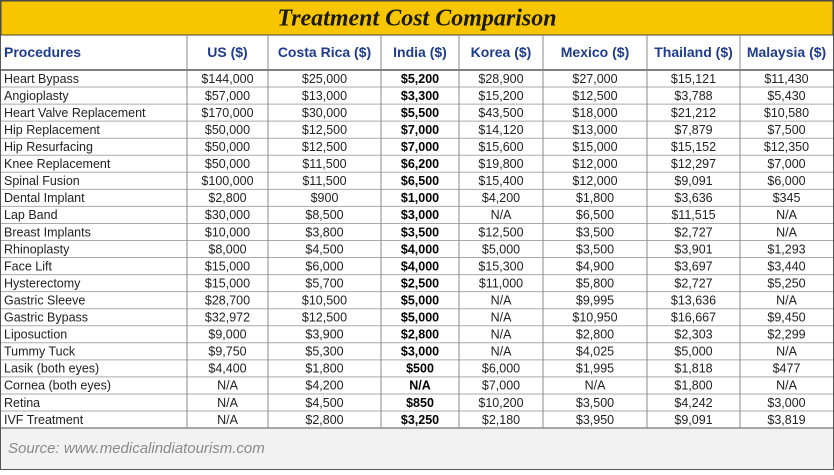 The image size is (834, 475). I want to click on cost-cell: $19,800, so click(500, 164).